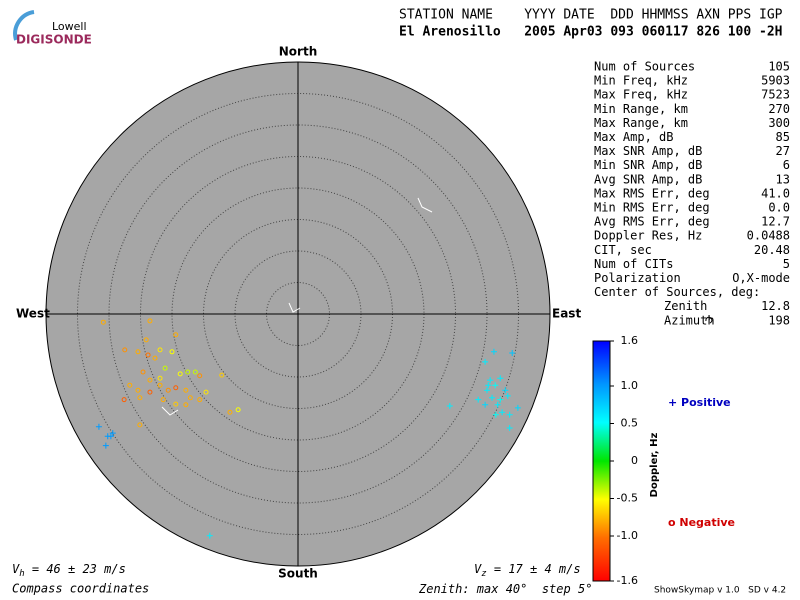 This screenshot has width=800, height=600. I want to click on compass-label: West, so click(33, 314).